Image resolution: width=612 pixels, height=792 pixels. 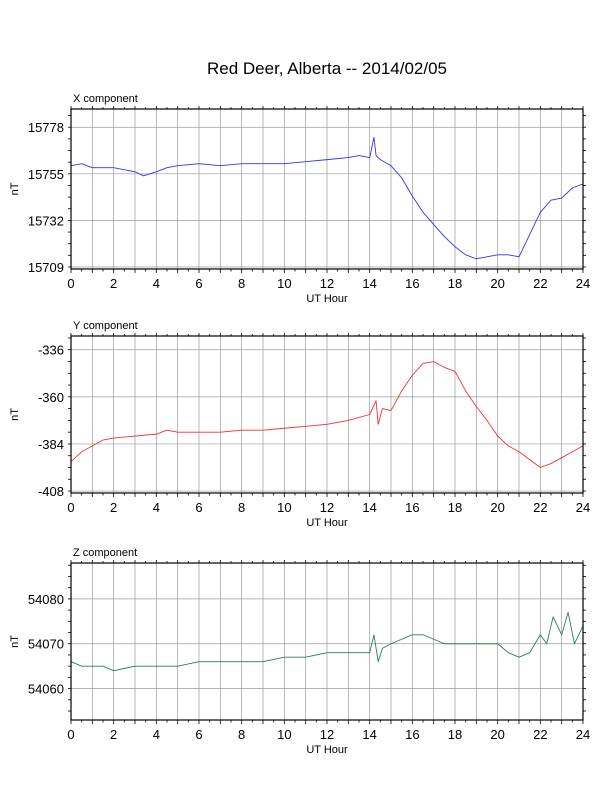 I want to click on y-tick-label: 15709, so click(x=46, y=267).